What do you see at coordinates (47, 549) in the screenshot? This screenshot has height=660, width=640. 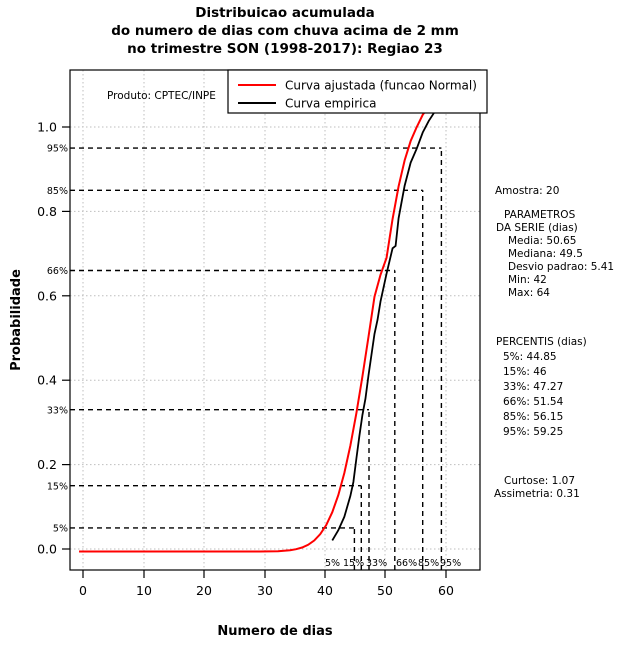 I see `y-tick-label-0: 0.0` at bounding box center [47, 549].